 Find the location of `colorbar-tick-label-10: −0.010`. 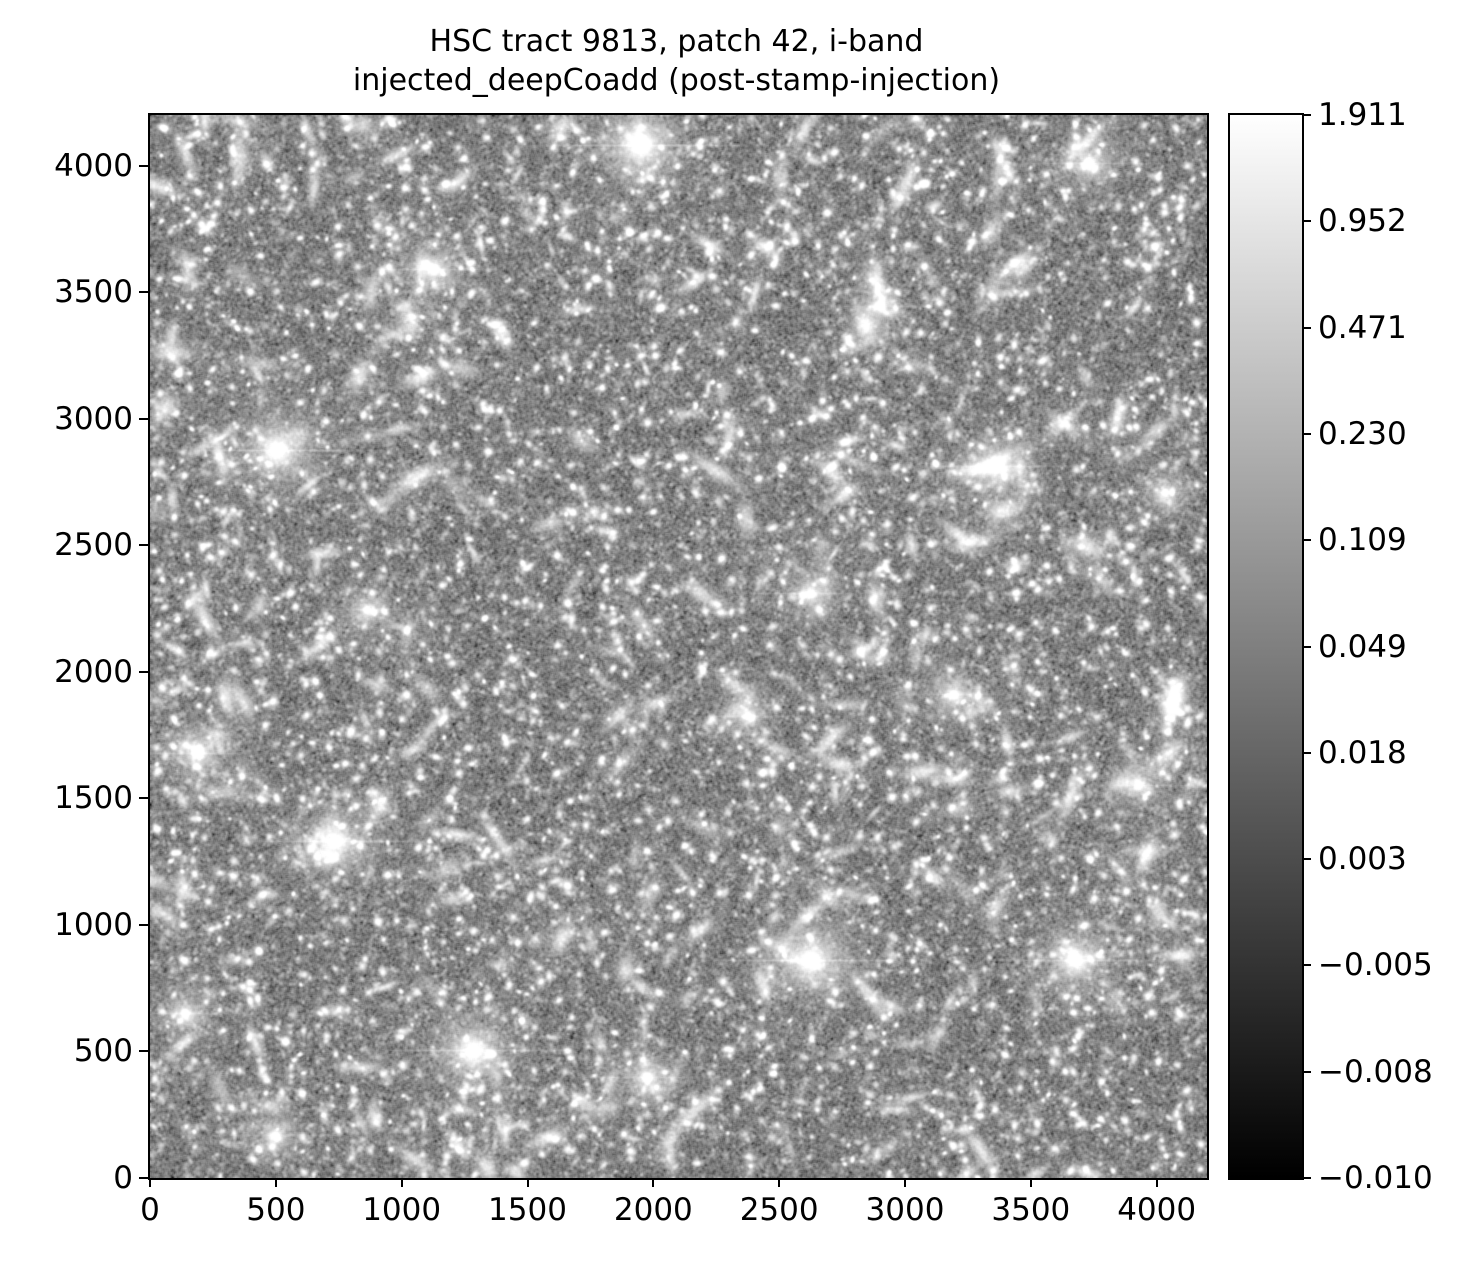

colorbar-tick-label-10: −0.010 is located at coordinates (1375, 1178).